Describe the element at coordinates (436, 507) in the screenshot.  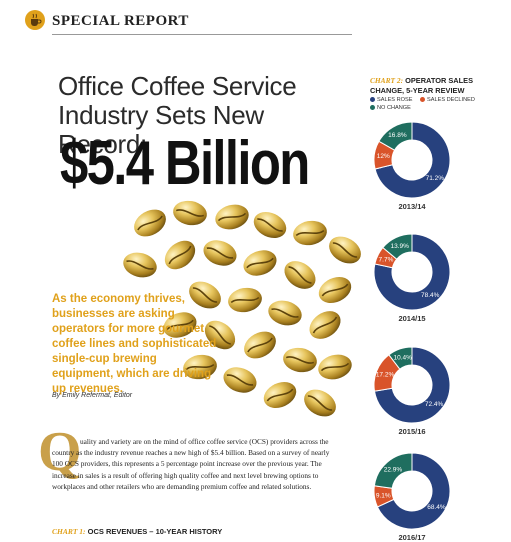
I see `slice-label-sales-rose: 68.4%` at that location.